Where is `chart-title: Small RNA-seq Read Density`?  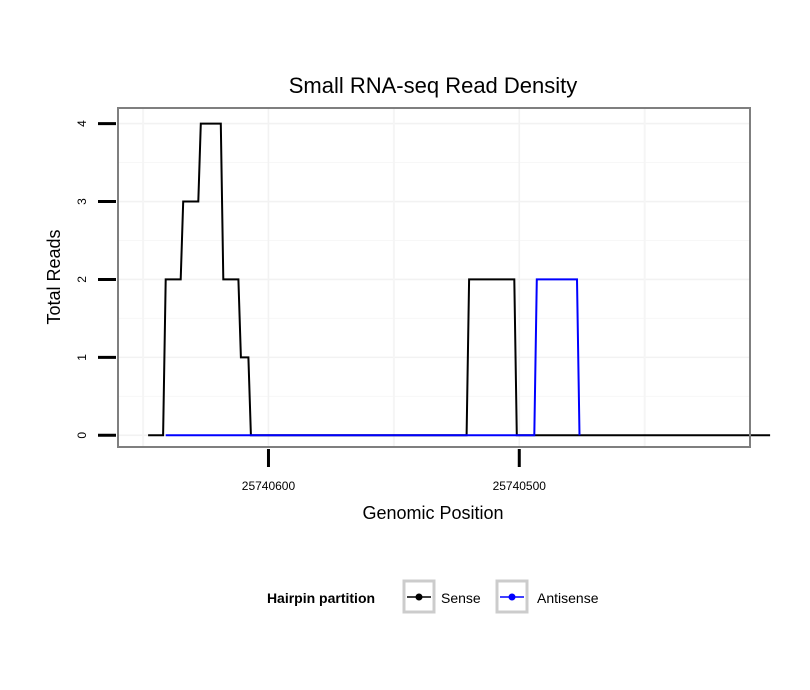
chart-title: Small RNA-seq Read Density is located at coordinates (433, 85).